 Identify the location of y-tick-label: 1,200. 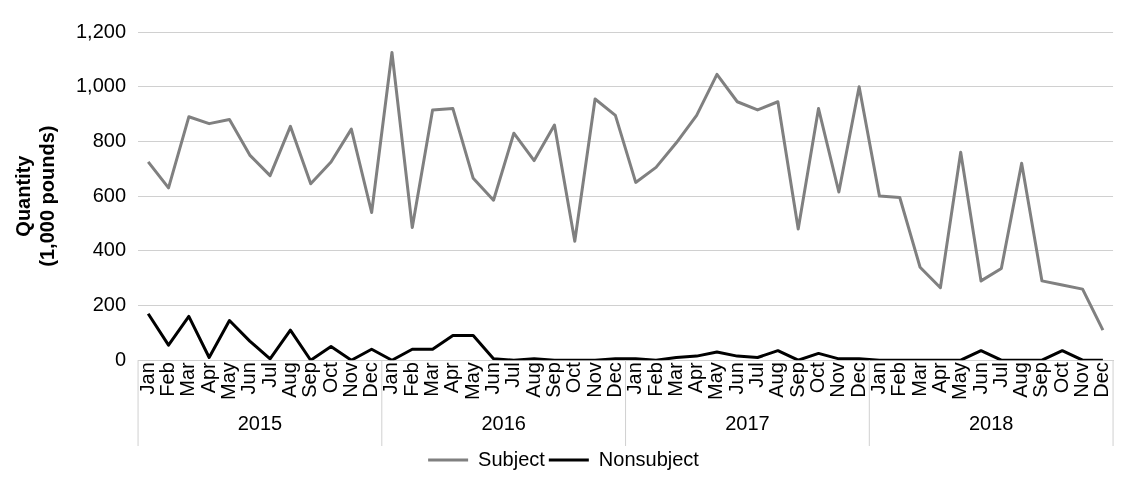
(101, 30).